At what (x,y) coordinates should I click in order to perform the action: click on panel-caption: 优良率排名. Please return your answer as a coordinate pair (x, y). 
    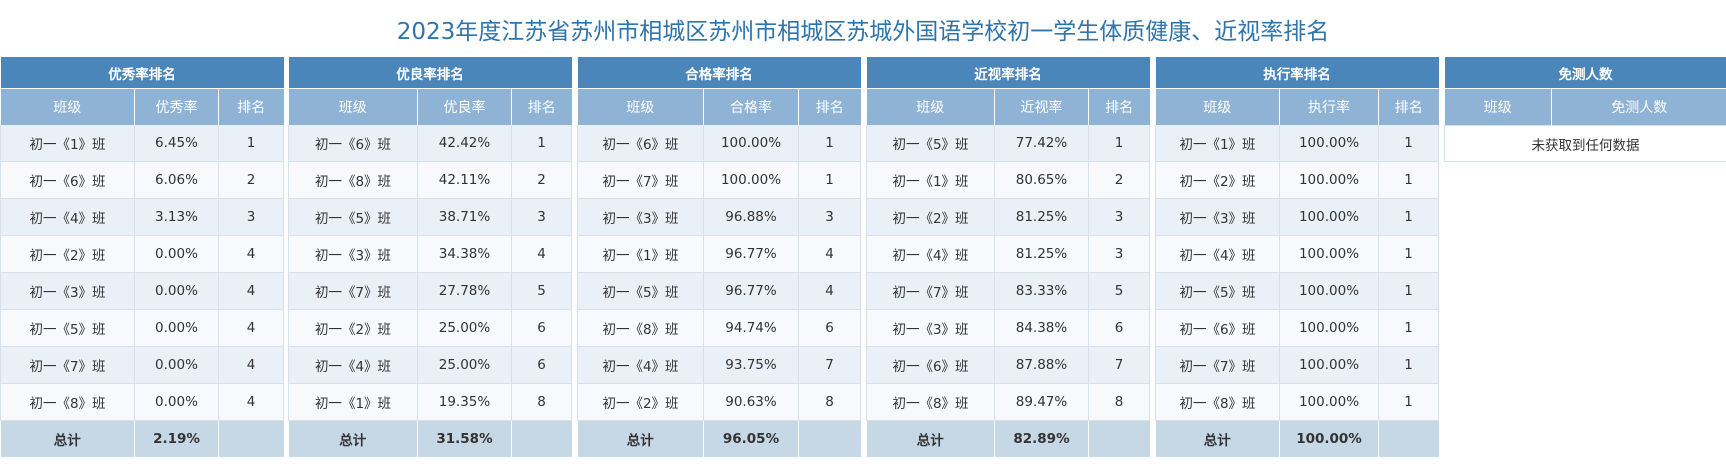
    Looking at the image, I should click on (430, 73).